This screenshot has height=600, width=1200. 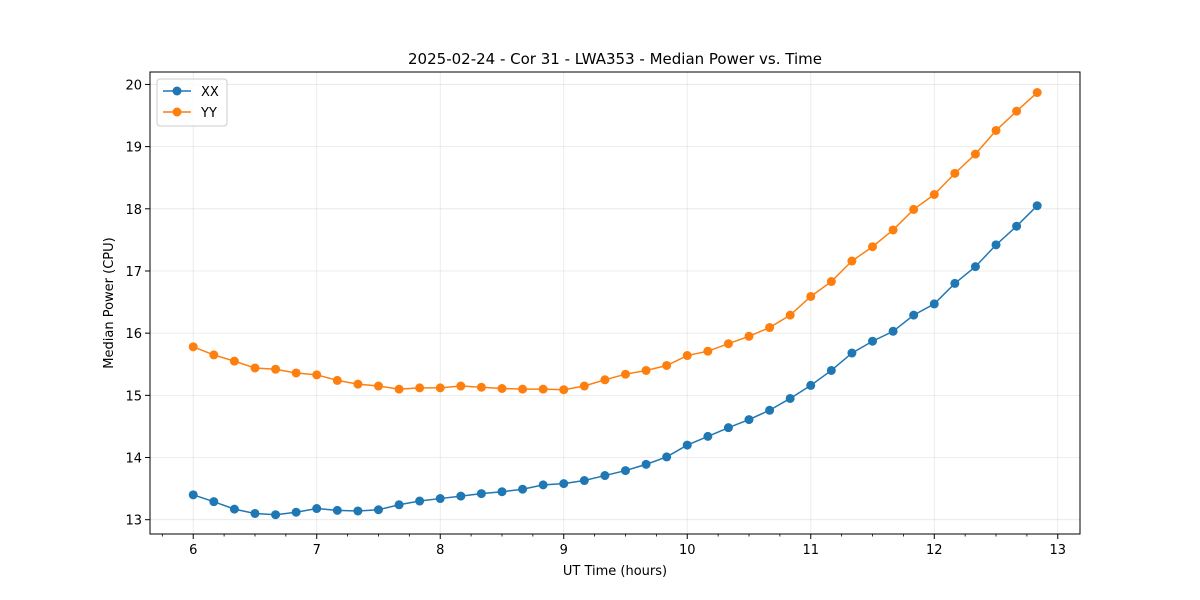 What do you see at coordinates (317, 550) in the screenshot?
I see `x-tick-label: 7` at bounding box center [317, 550].